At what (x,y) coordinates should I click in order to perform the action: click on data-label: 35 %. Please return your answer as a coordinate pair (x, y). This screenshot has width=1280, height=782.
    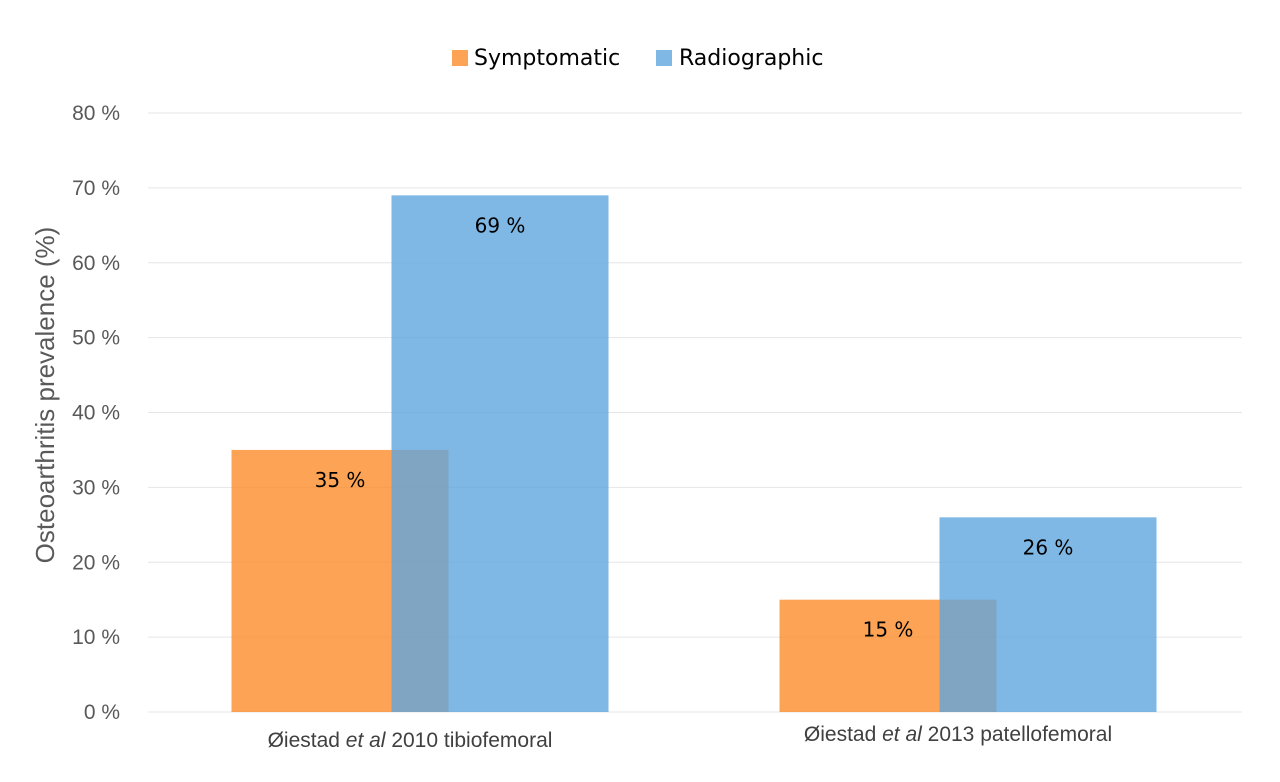
    Looking at the image, I should click on (340, 480).